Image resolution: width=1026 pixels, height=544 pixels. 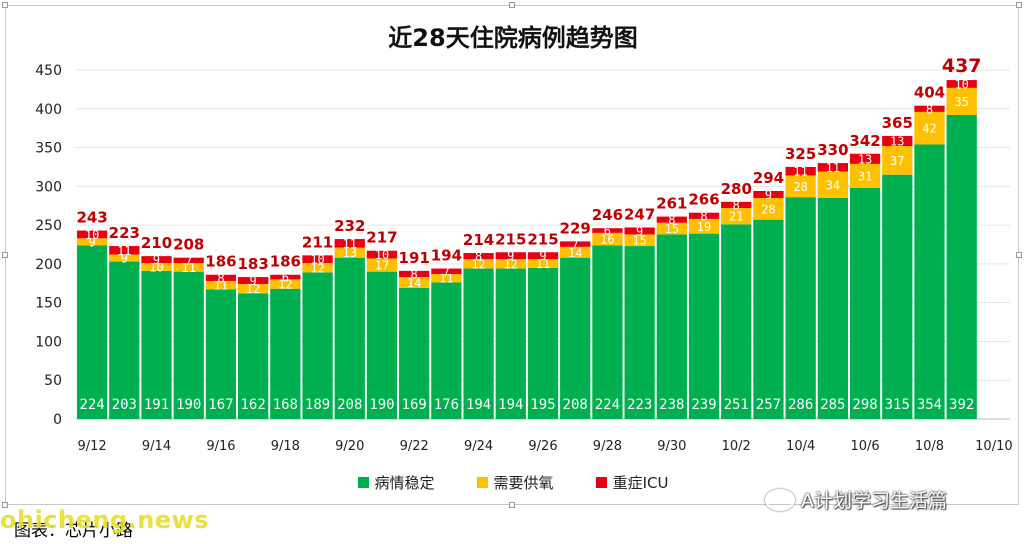 I want to click on wechat-brand: A计划学习生活篇, so click(x=856, y=499).